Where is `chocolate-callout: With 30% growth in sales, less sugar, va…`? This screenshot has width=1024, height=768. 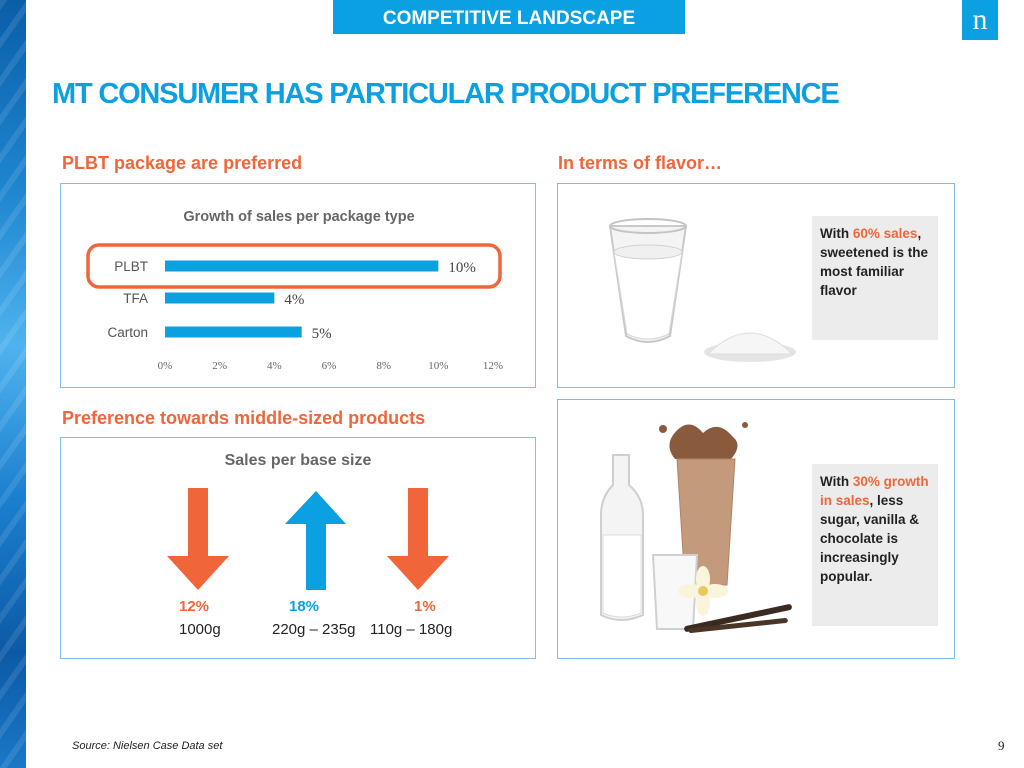 chocolate-callout: With 30% growth in sales, less sugar, va… is located at coordinates (875, 545).